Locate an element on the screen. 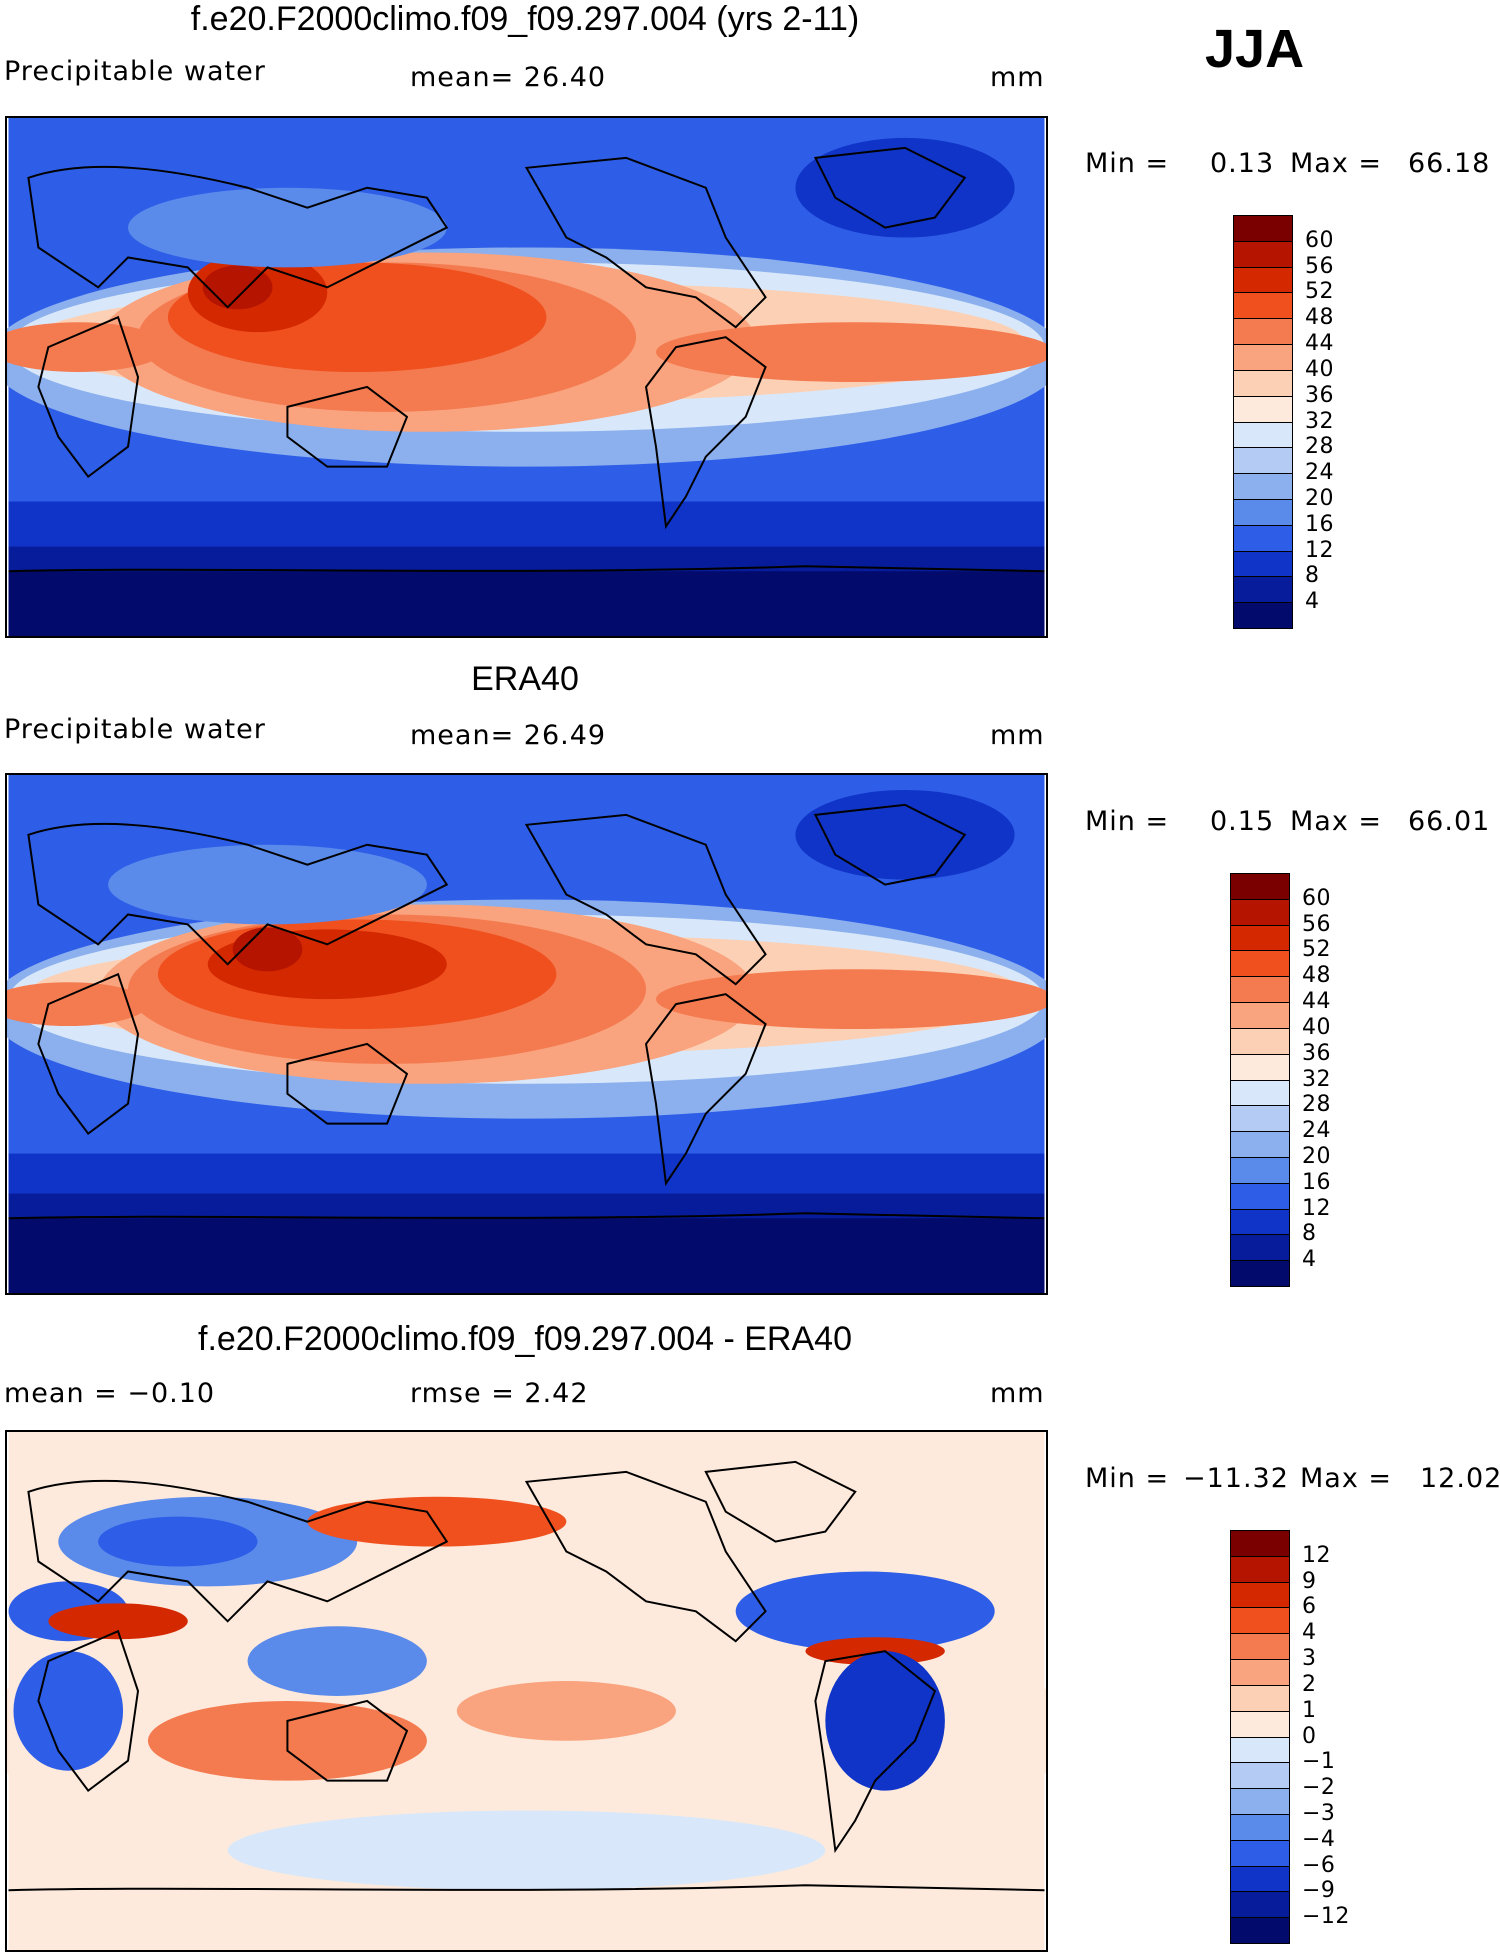 This screenshot has width=1500, height=1956. colorbar-tick-label: 2 is located at coordinates (1309, 1684).